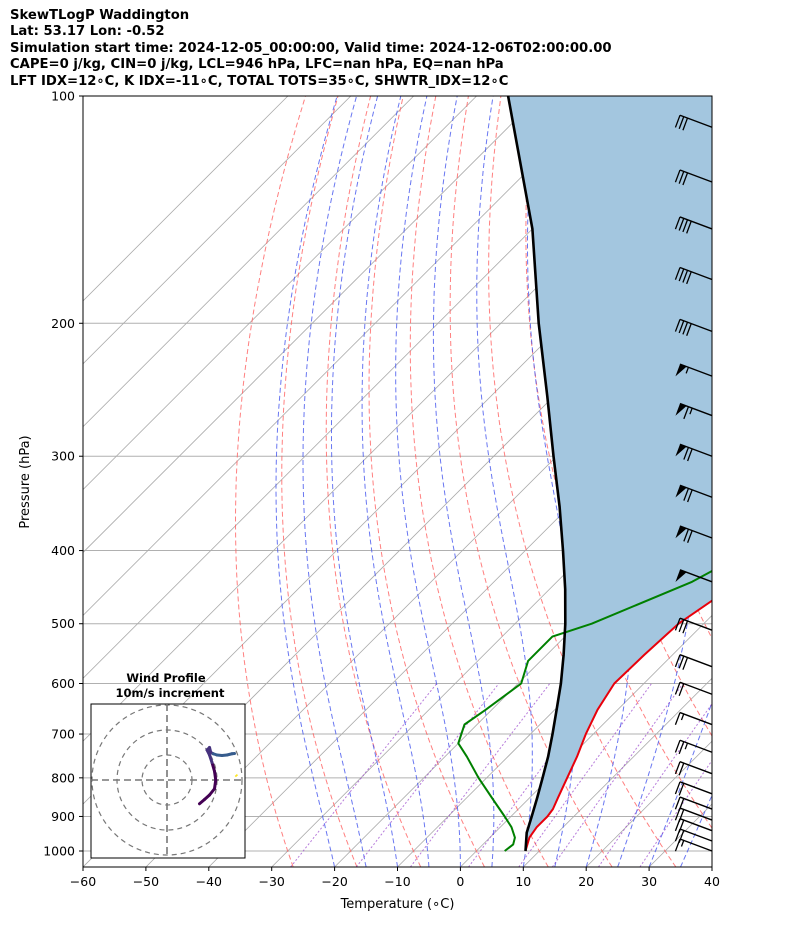  Describe the element at coordinates (100, 15) in the screenshot. I see `chart-title: SkewTLogP Waddington` at that location.